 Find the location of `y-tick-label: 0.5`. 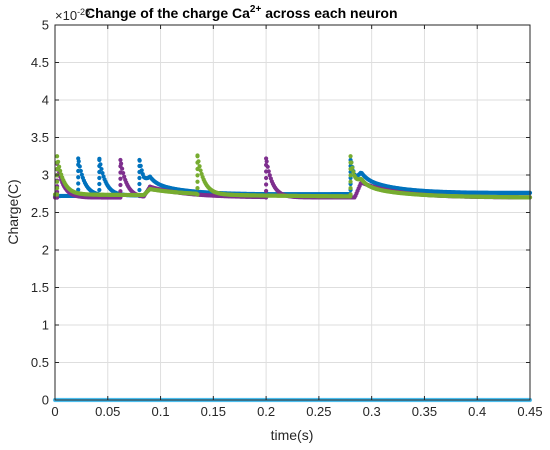

y-tick-label: 0.5 is located at coordinates (40, 362).